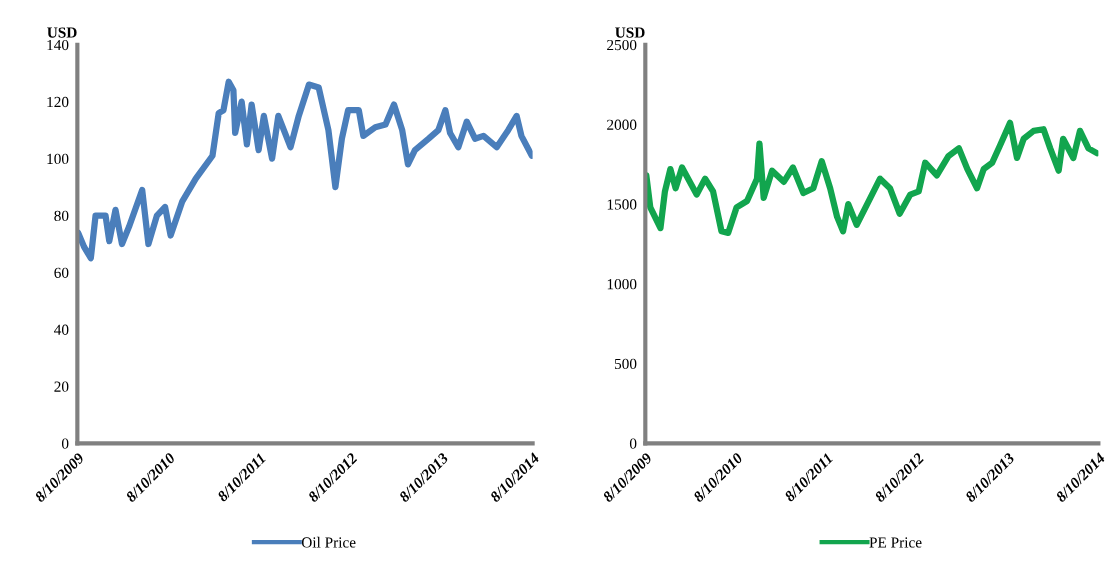  What do you see at coordinates (61, 215) in the screenshot?
I see `y-tick-label: 80` at bounding box center [61, 215].